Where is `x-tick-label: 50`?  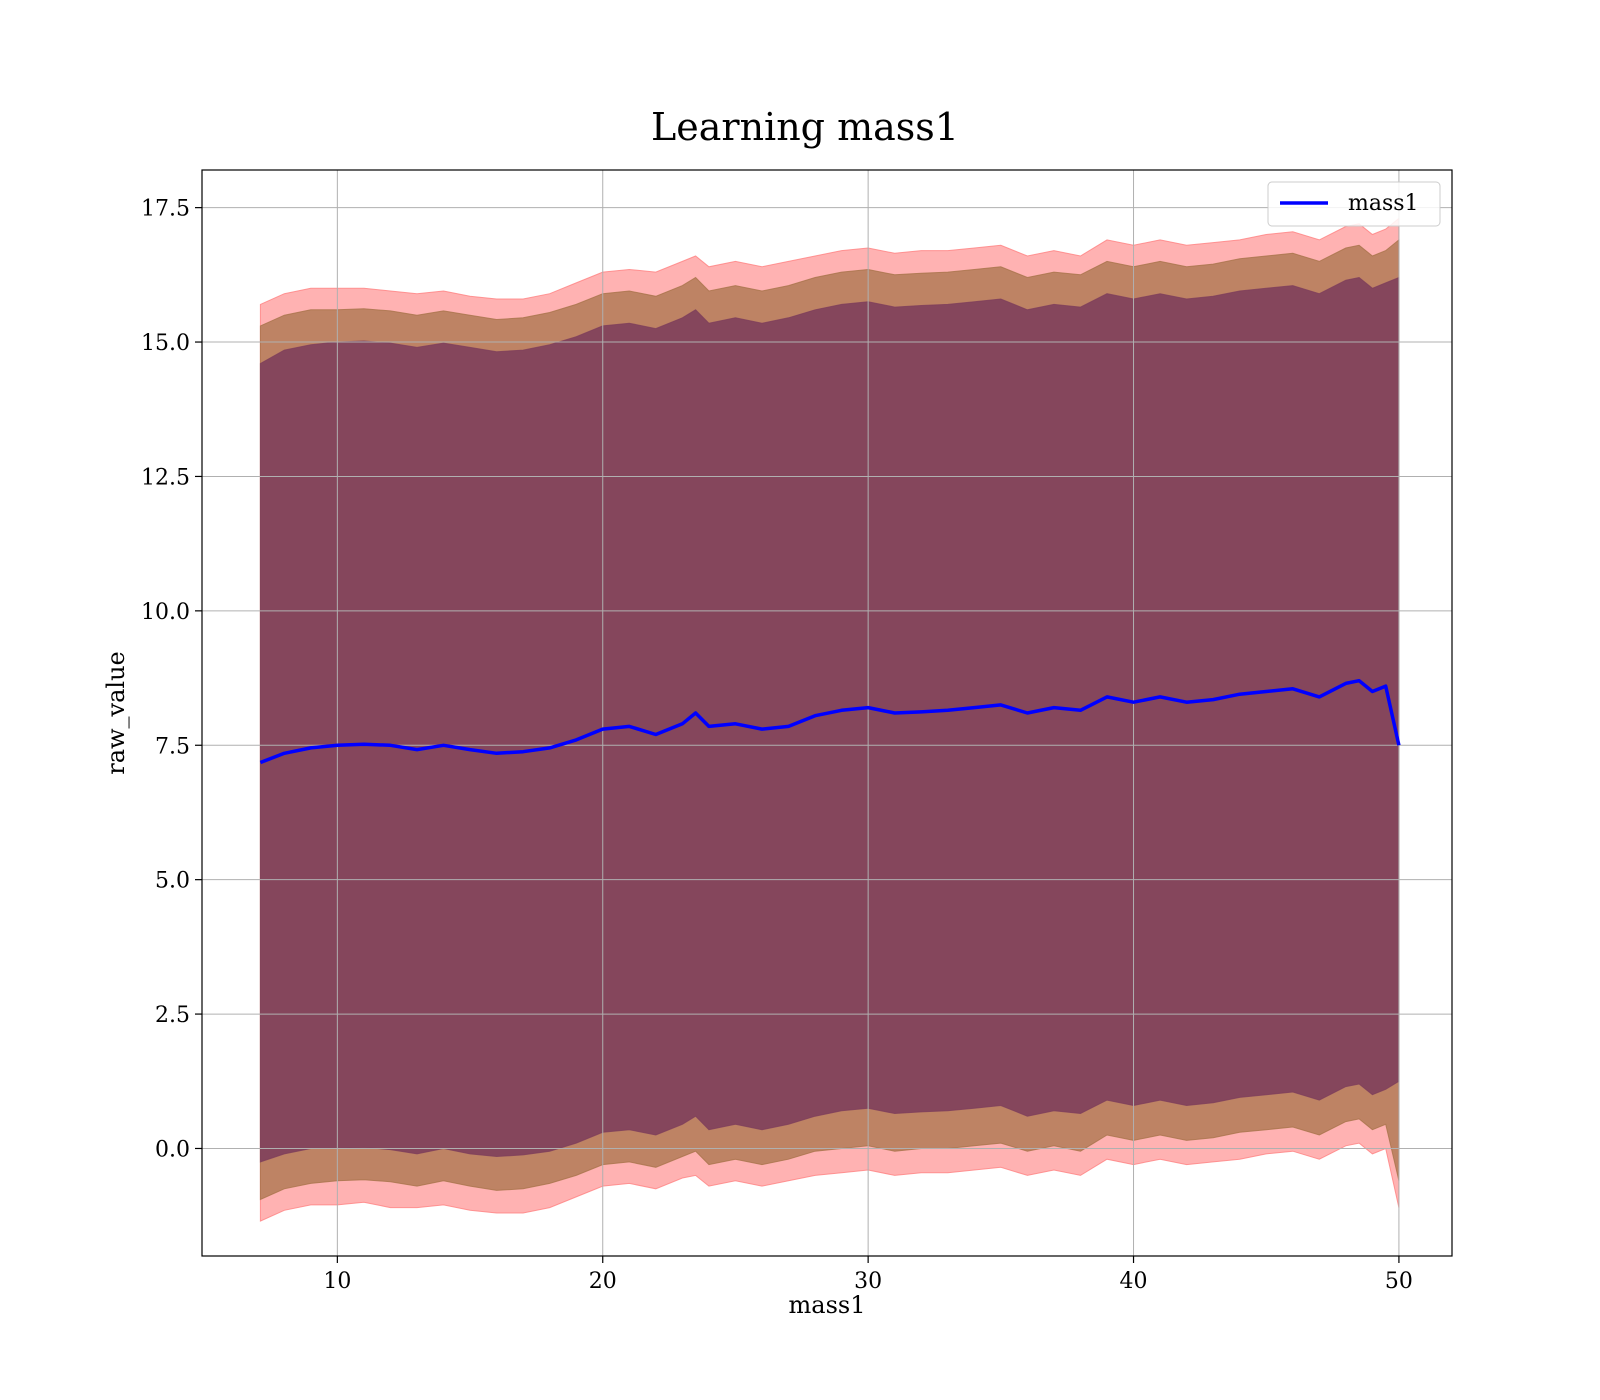 x-tick-label: 50 is located at coordinates (1399, 1281).